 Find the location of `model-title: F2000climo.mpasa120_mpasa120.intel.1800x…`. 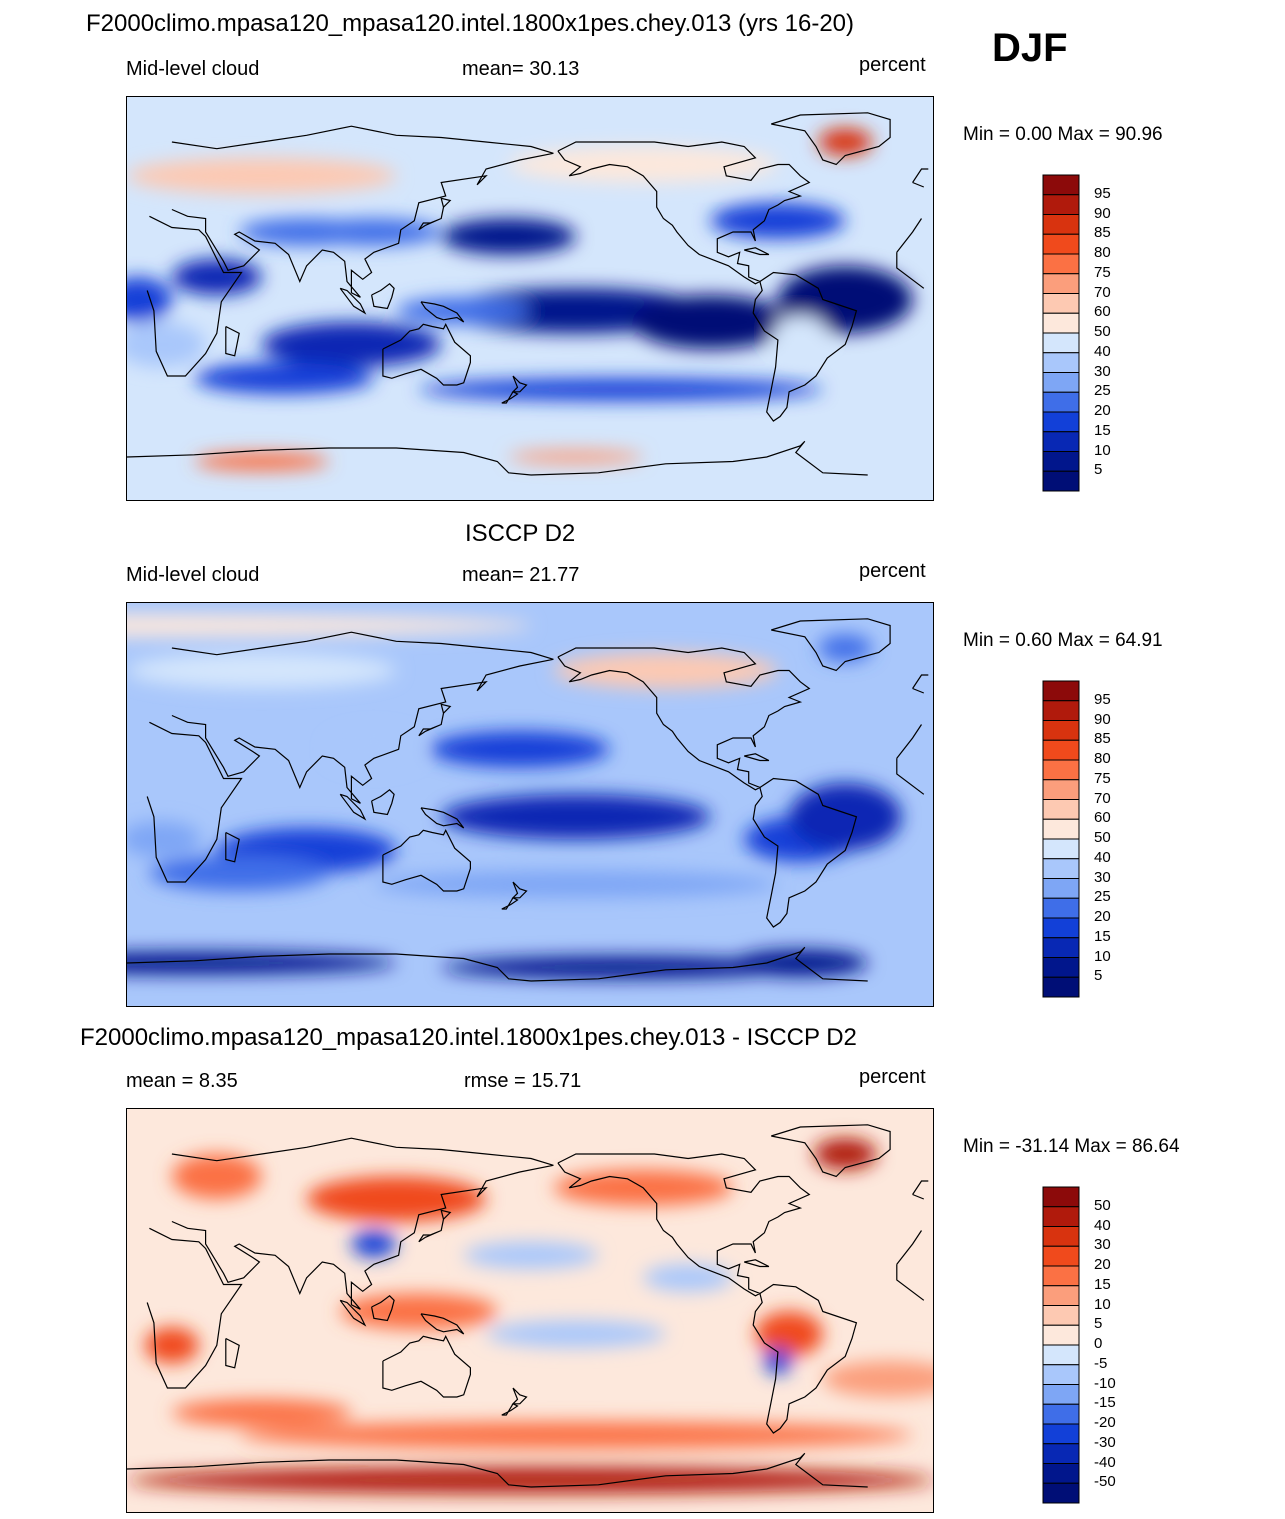

model-title: F2000climo.mpasa120_mpasa120.intel.1800x… is located at coordinates (470, 23).